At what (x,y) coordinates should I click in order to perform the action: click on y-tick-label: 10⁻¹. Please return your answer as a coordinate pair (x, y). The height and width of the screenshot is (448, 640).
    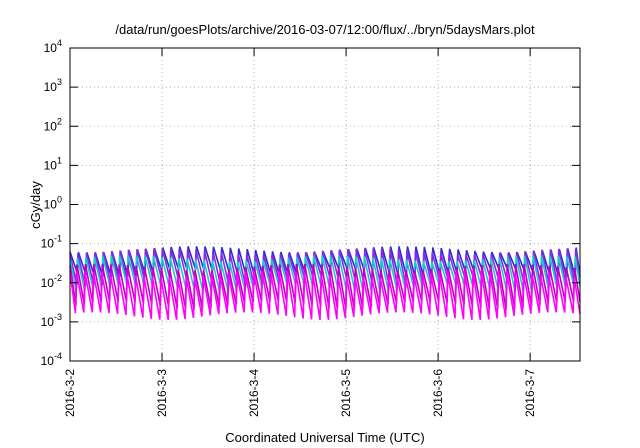
    Looking at the image, I should click on (51, 242).